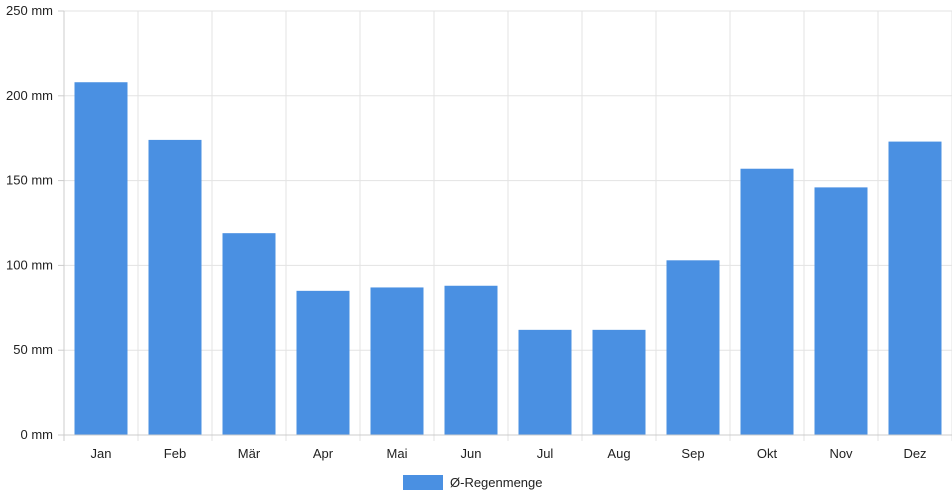 This screenshot has height=500, width=952. I want to click on y-tick-label: 250 mm, so click(29, 10).